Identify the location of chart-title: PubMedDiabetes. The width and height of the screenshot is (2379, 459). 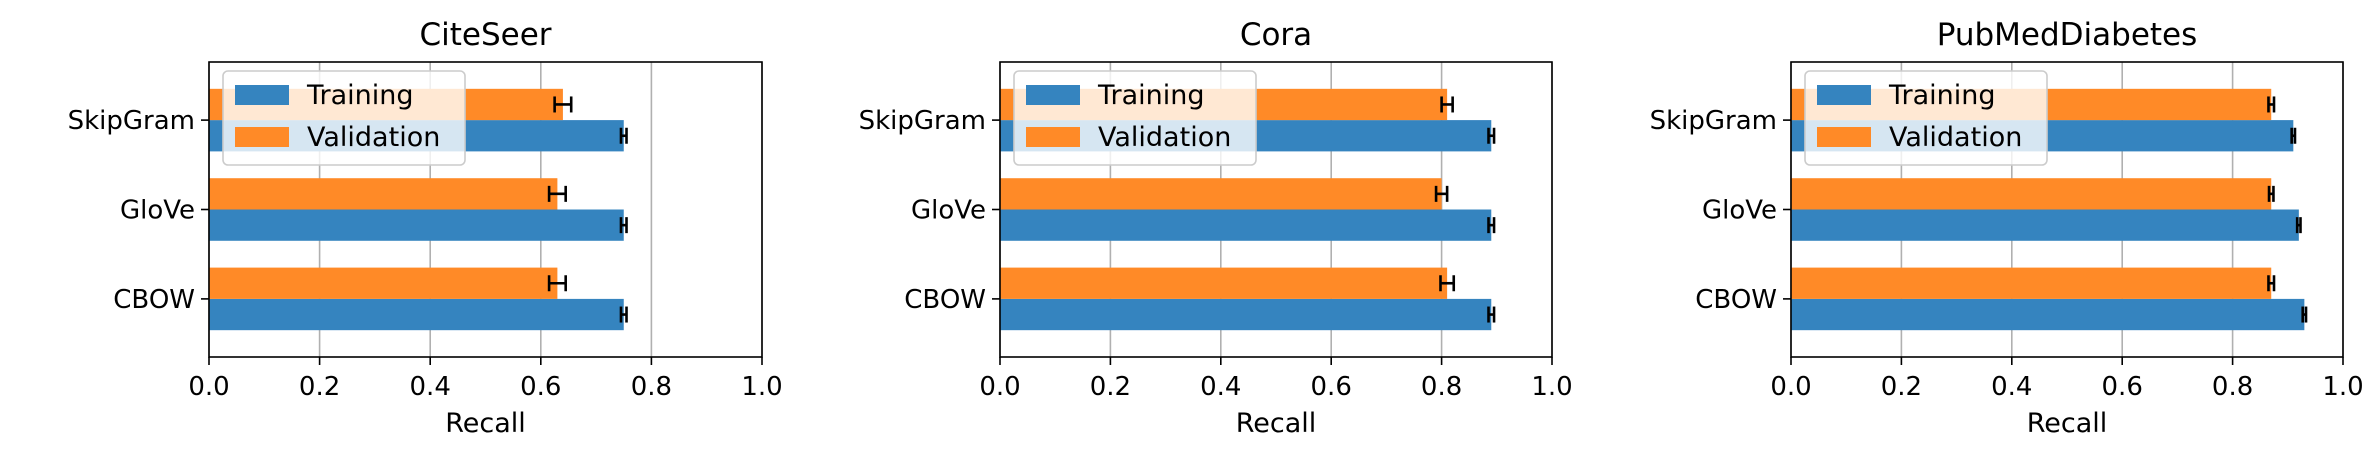
(2067, 35).